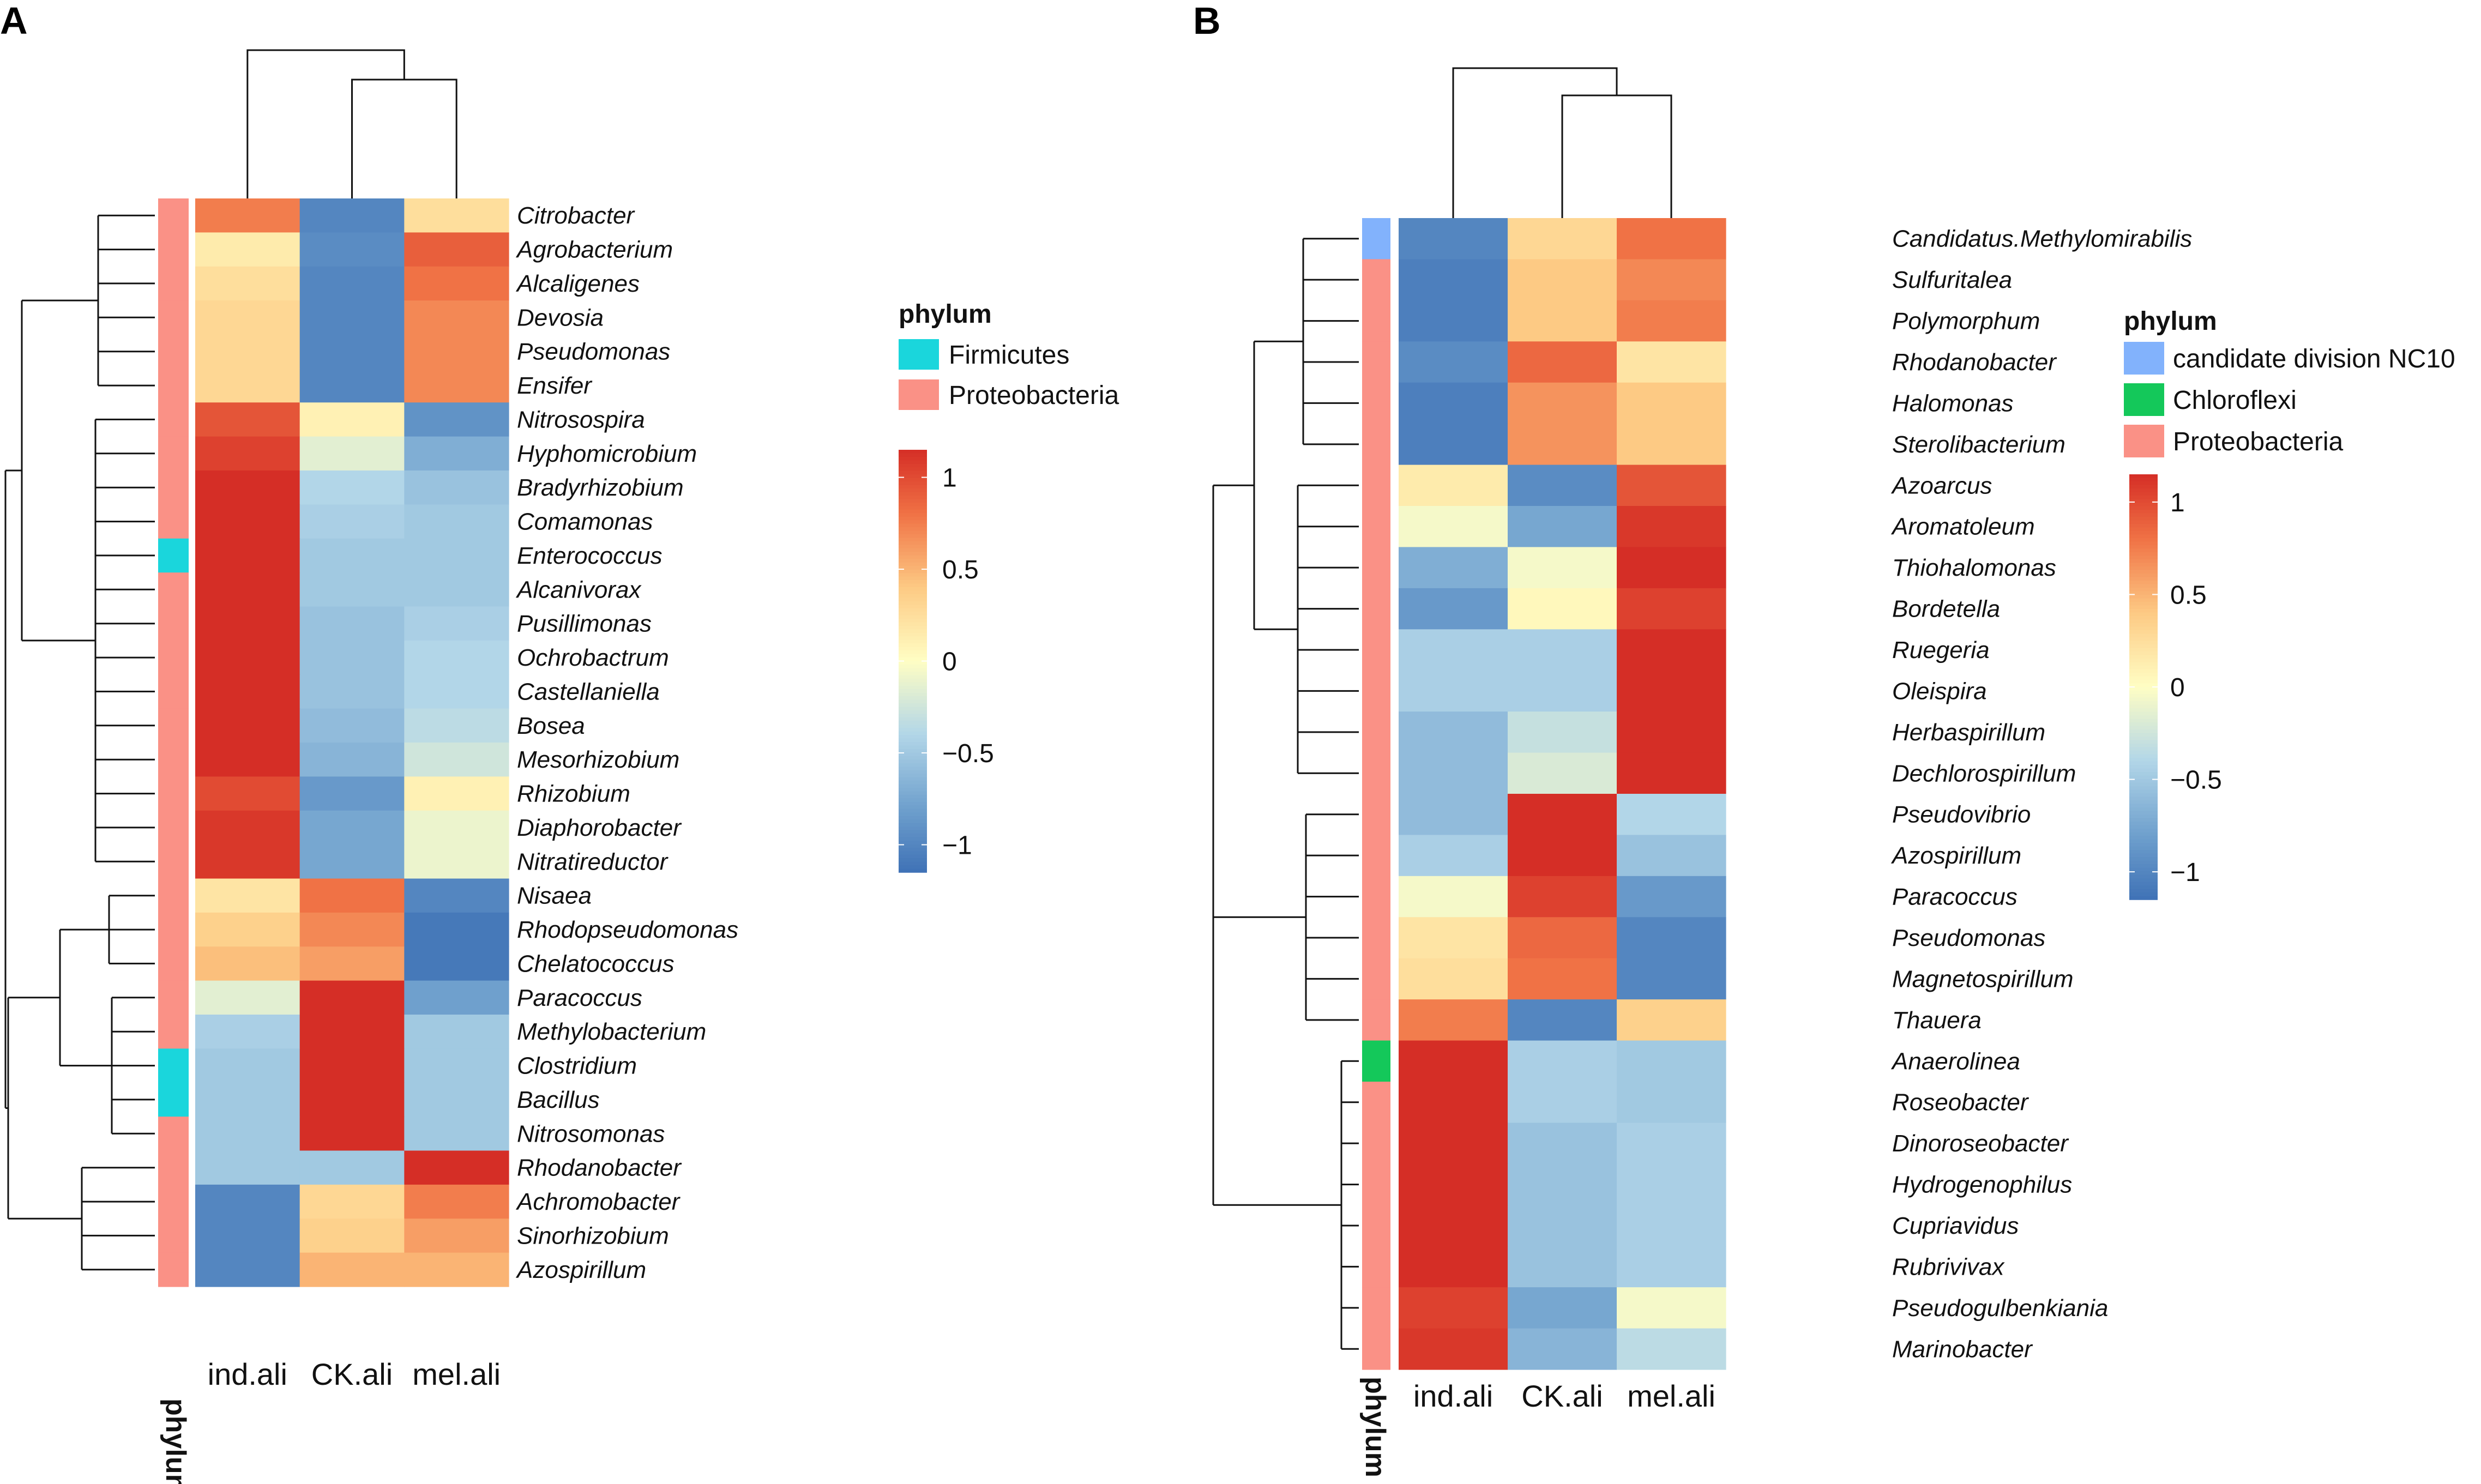  I want to click on panel-a-row-label: Methylobacterium, so click(611, 1031).